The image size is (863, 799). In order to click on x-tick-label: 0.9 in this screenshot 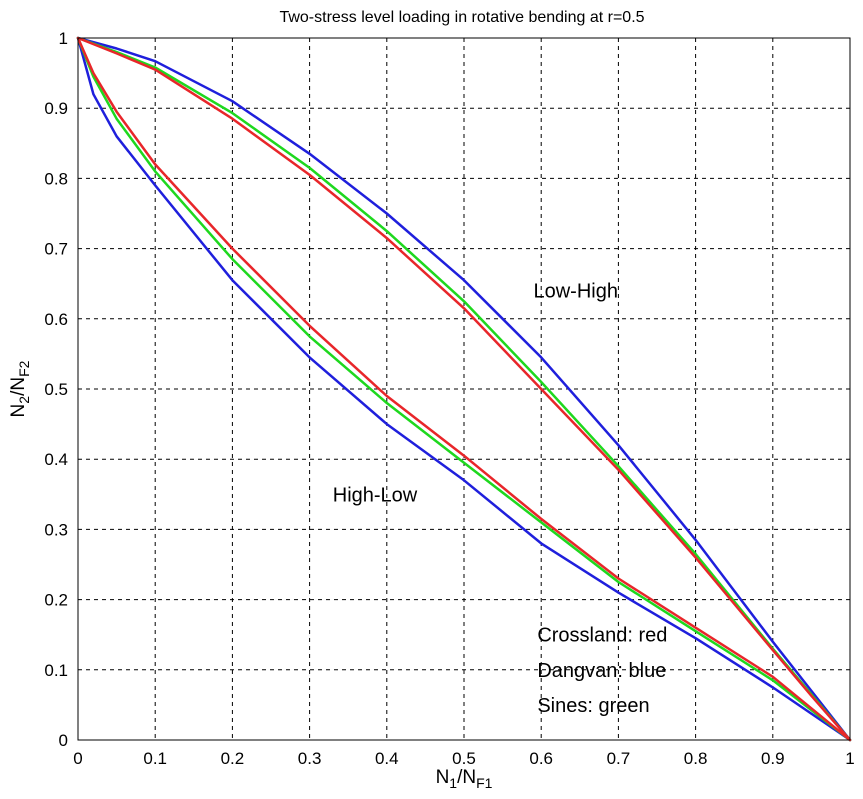, I will do `click(773, 758)`.